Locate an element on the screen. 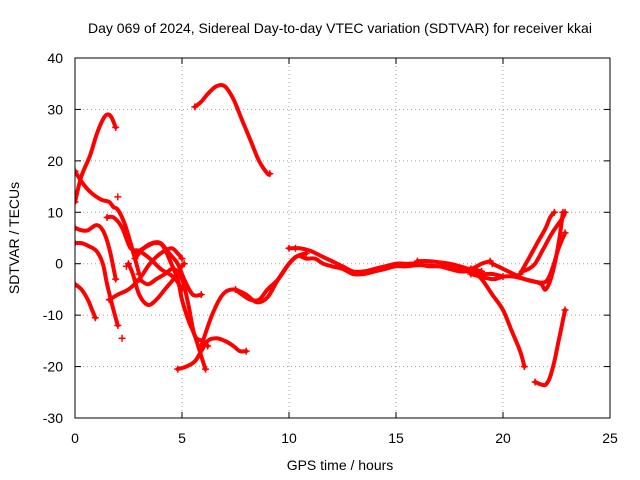  x-tick-label: 0 is located at coordinates (75, 438).